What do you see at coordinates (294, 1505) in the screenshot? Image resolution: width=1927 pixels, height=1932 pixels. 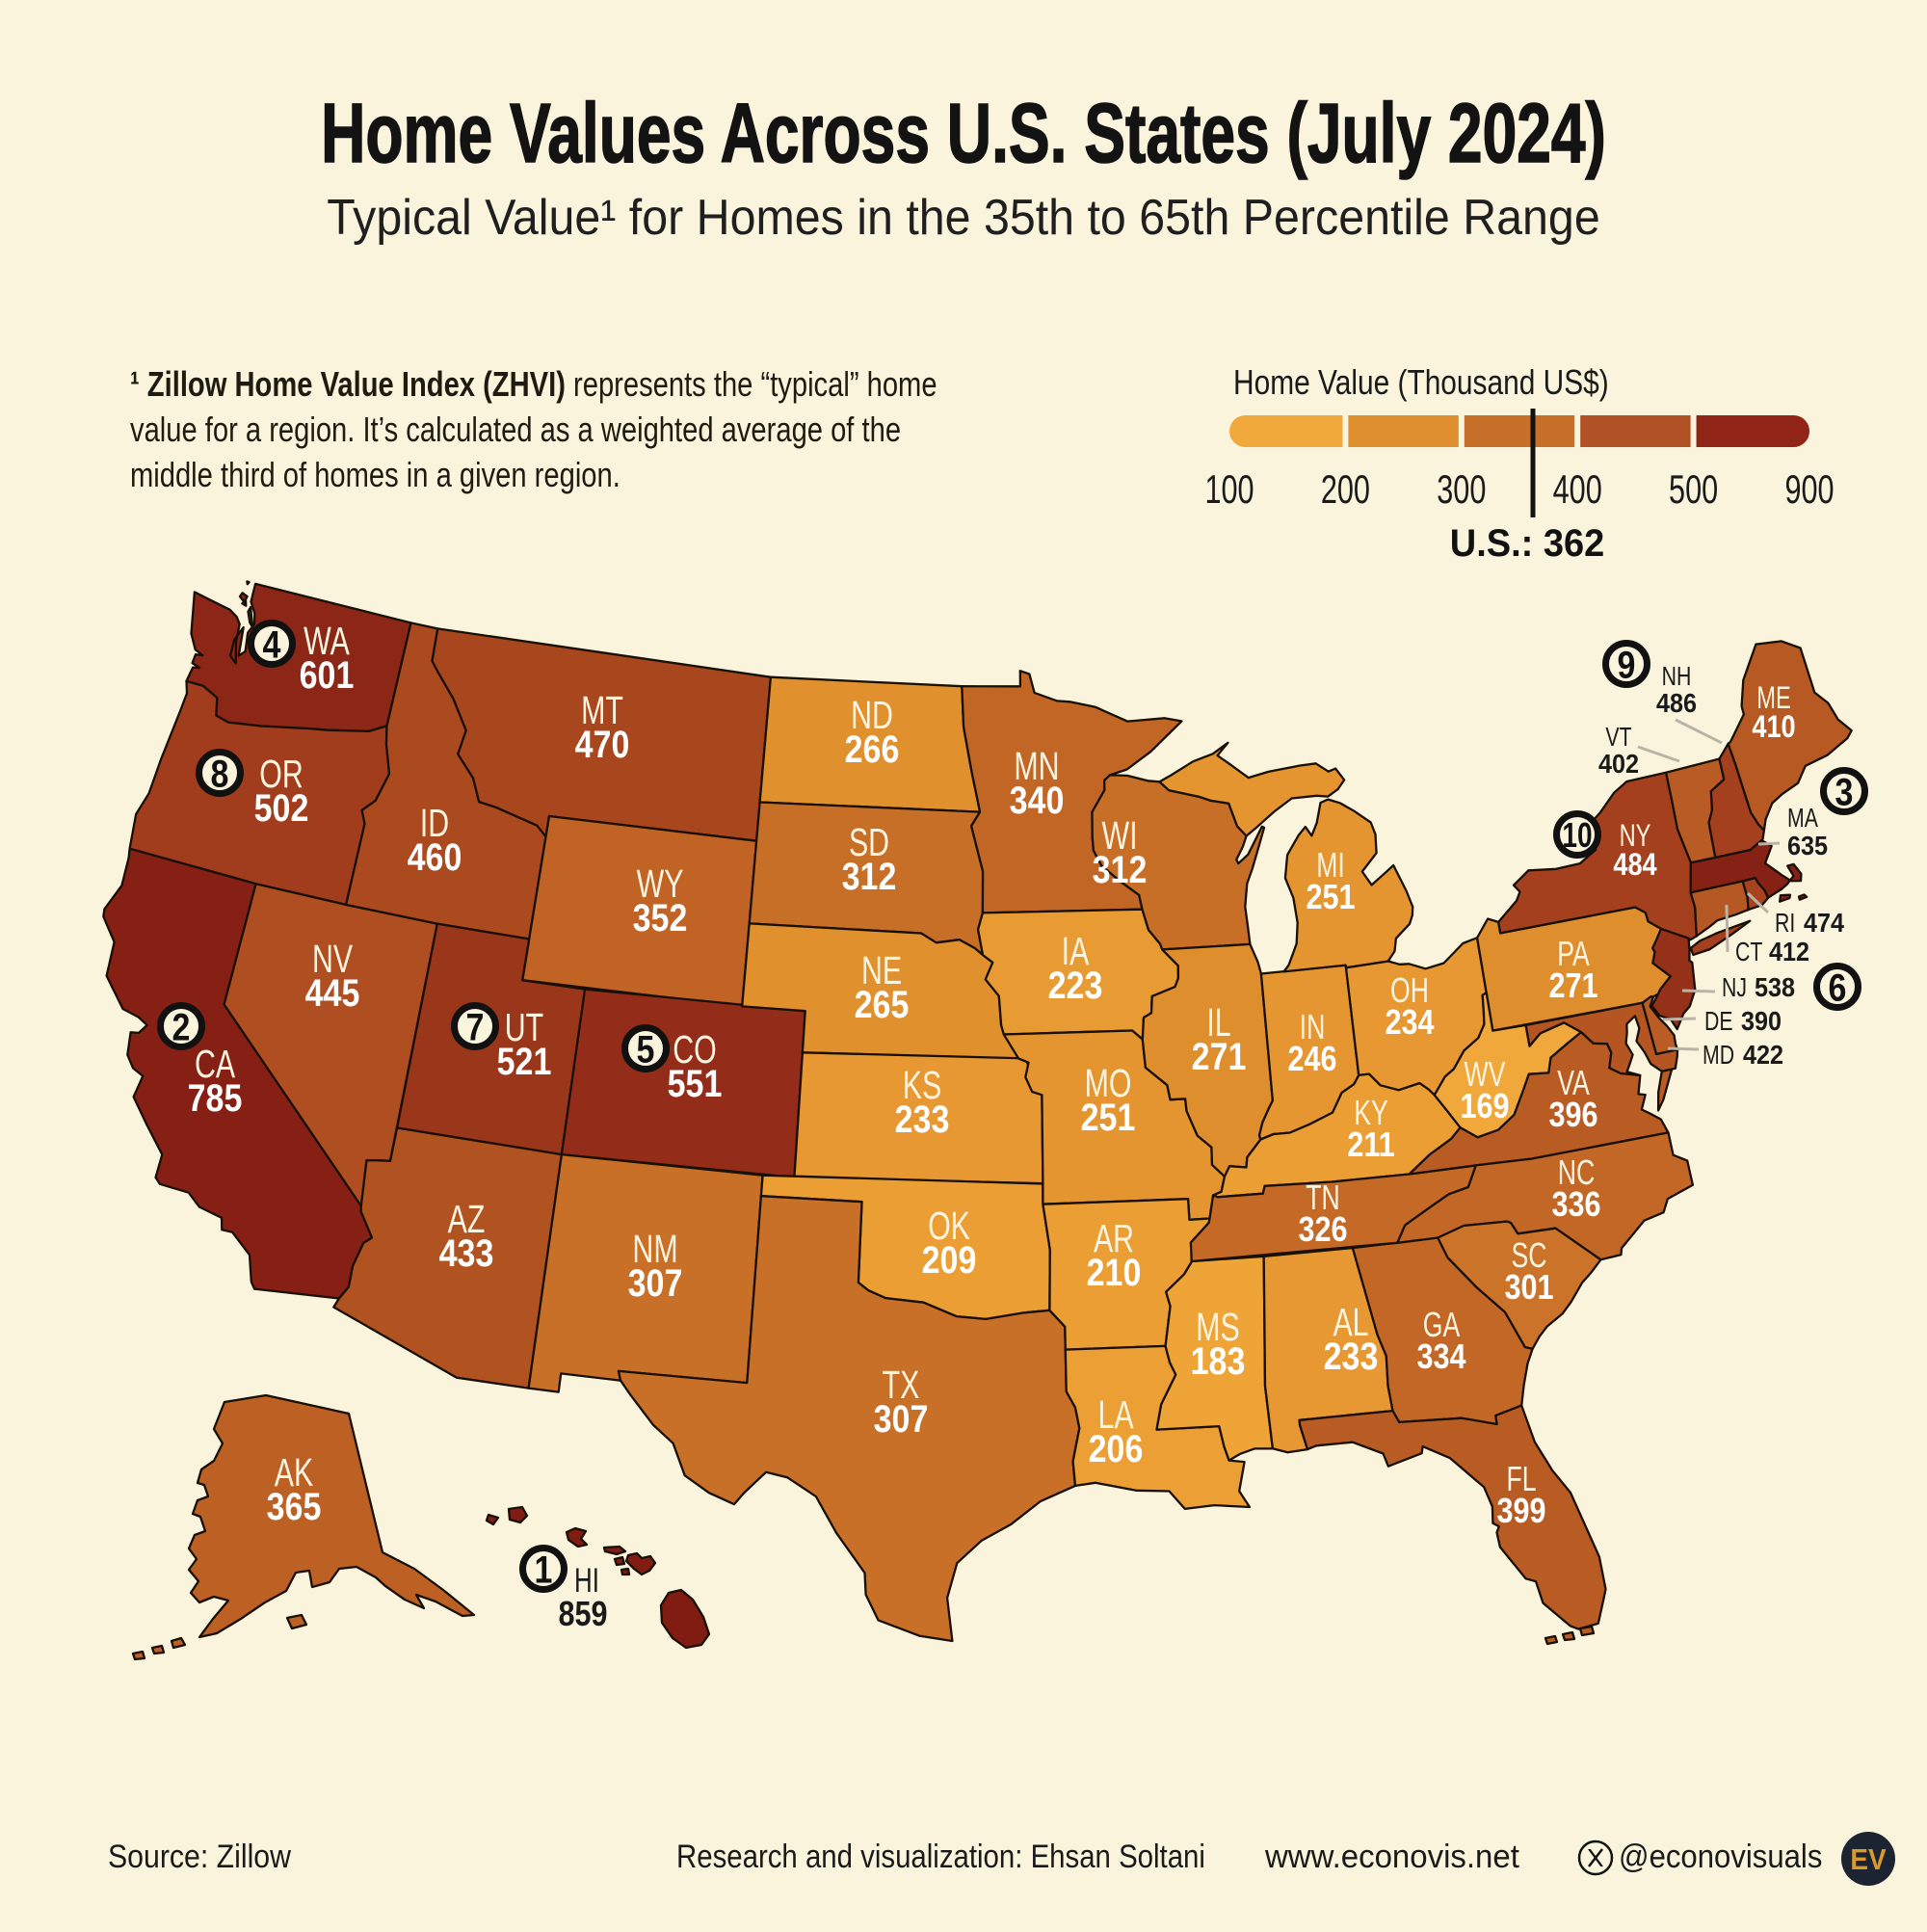 I see `svg-text: 365` at bounding box center [294, 1505].